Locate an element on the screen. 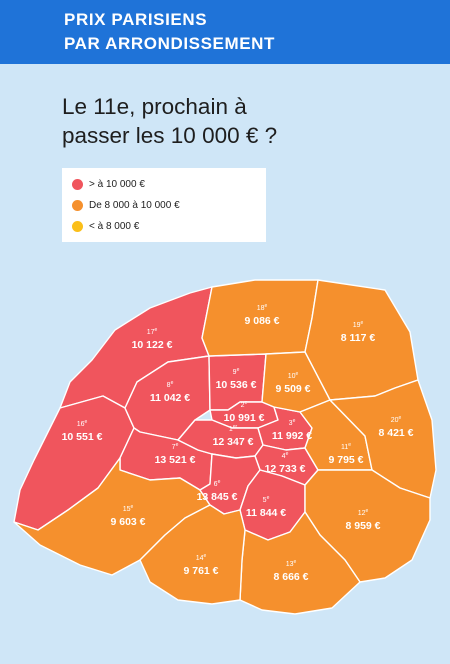  price-value: 9 509 € is located at coordinates (292, 389).